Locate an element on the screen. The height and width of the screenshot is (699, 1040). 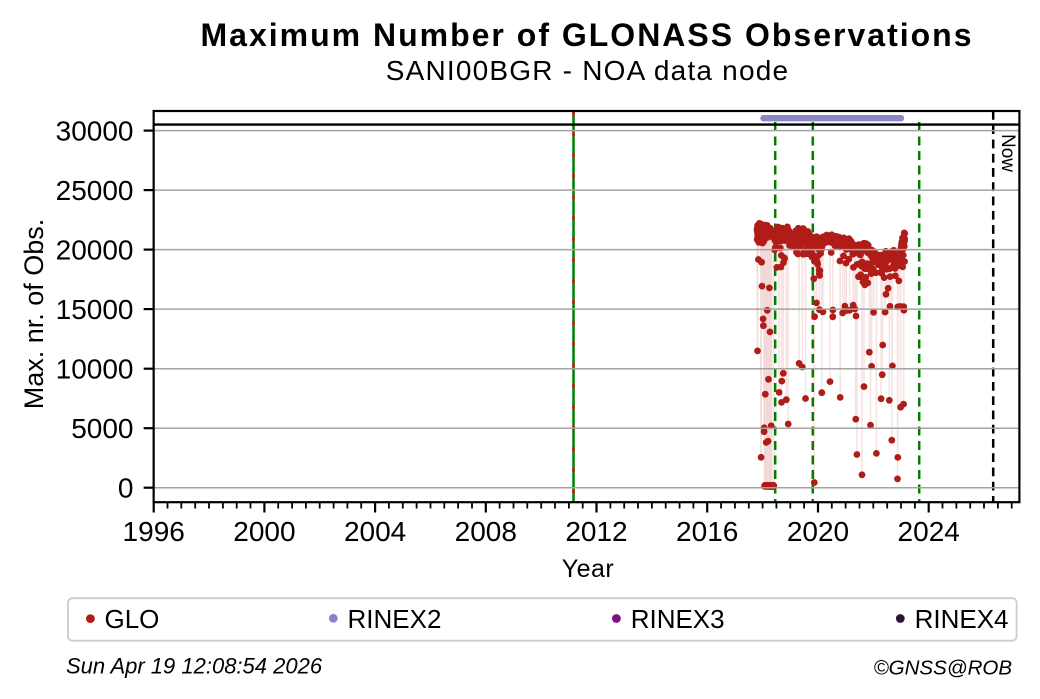
svg-text: 10000 is located at coordinates (95, 369).